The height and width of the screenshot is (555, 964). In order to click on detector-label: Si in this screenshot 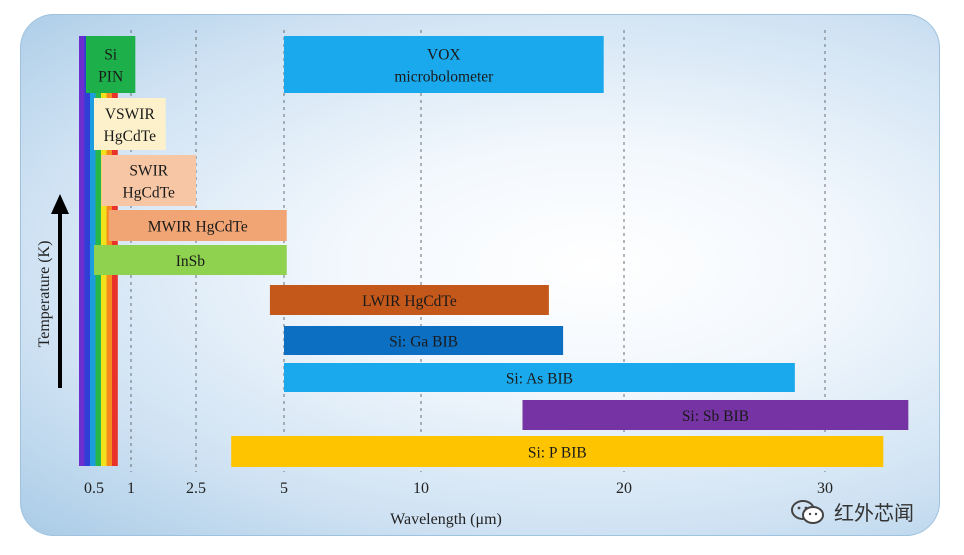, I will do `click(111, 55)`.